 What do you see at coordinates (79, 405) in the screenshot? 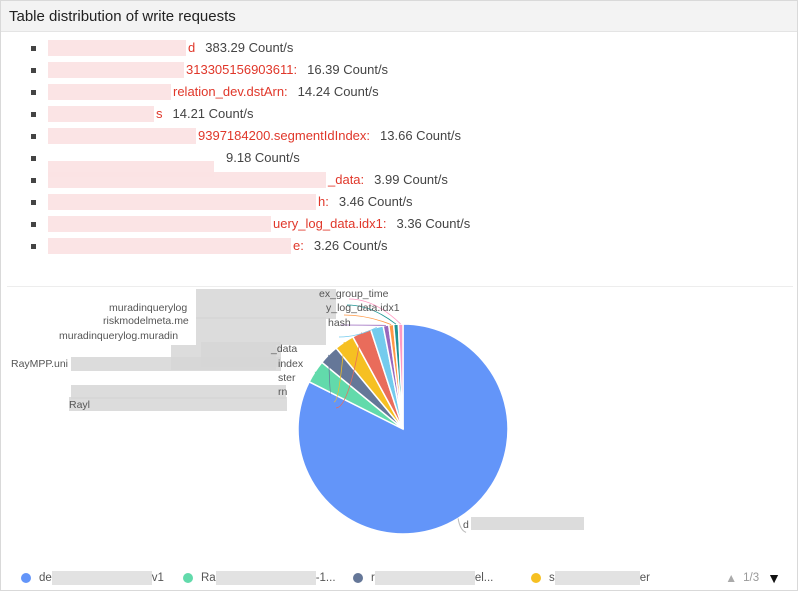
I see `pie-slice-label: Rayl` at bounding box center [79, 405].